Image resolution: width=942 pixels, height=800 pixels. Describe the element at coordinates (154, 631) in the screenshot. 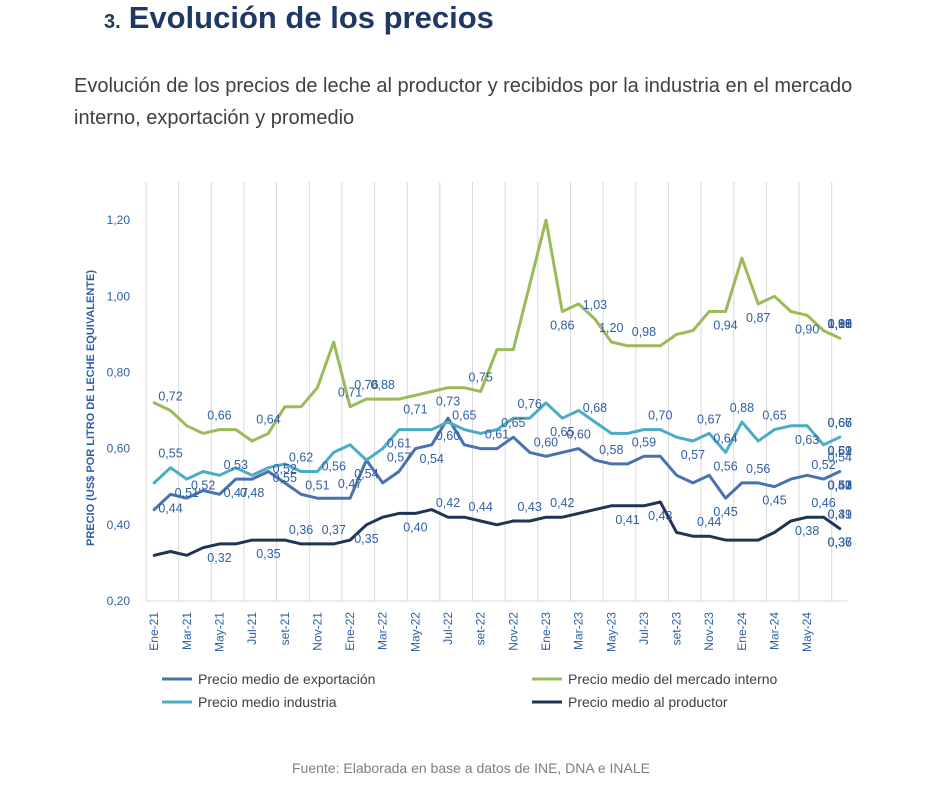

I see `x-tick-label: Ene-21` at that location.